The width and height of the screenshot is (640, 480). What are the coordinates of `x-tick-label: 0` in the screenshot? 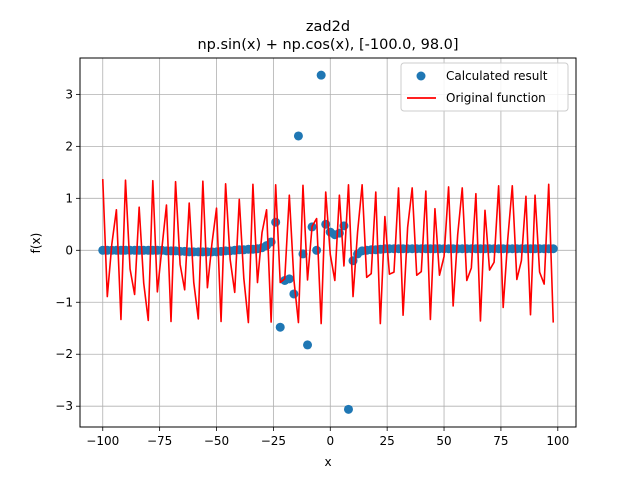 It's located at (330, 441).